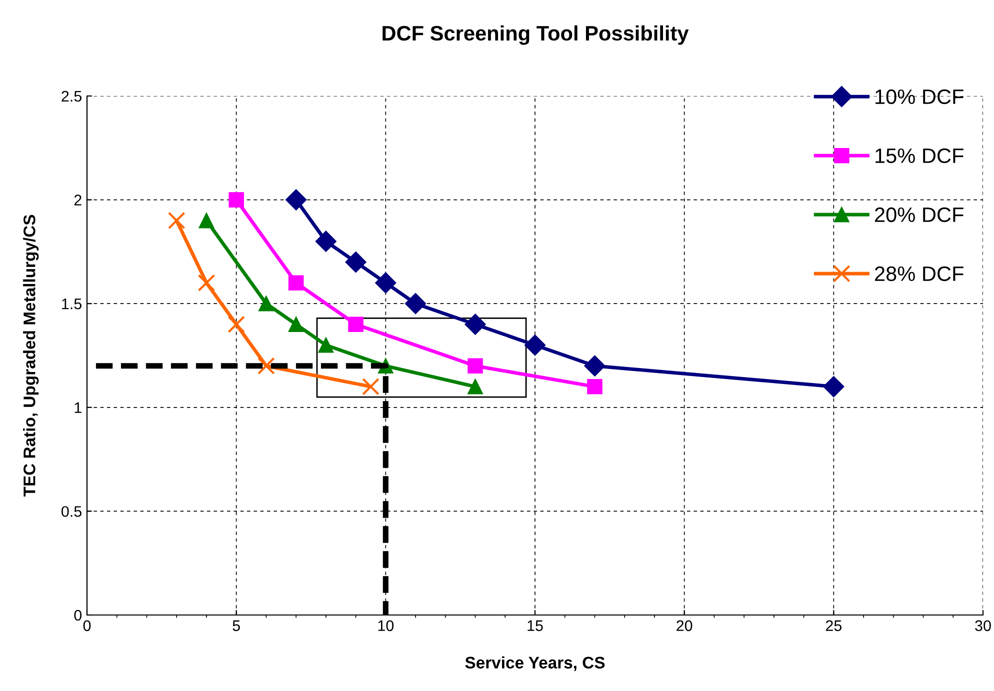  I want to click on legend-label: 20% DCF, so click(919, 214).